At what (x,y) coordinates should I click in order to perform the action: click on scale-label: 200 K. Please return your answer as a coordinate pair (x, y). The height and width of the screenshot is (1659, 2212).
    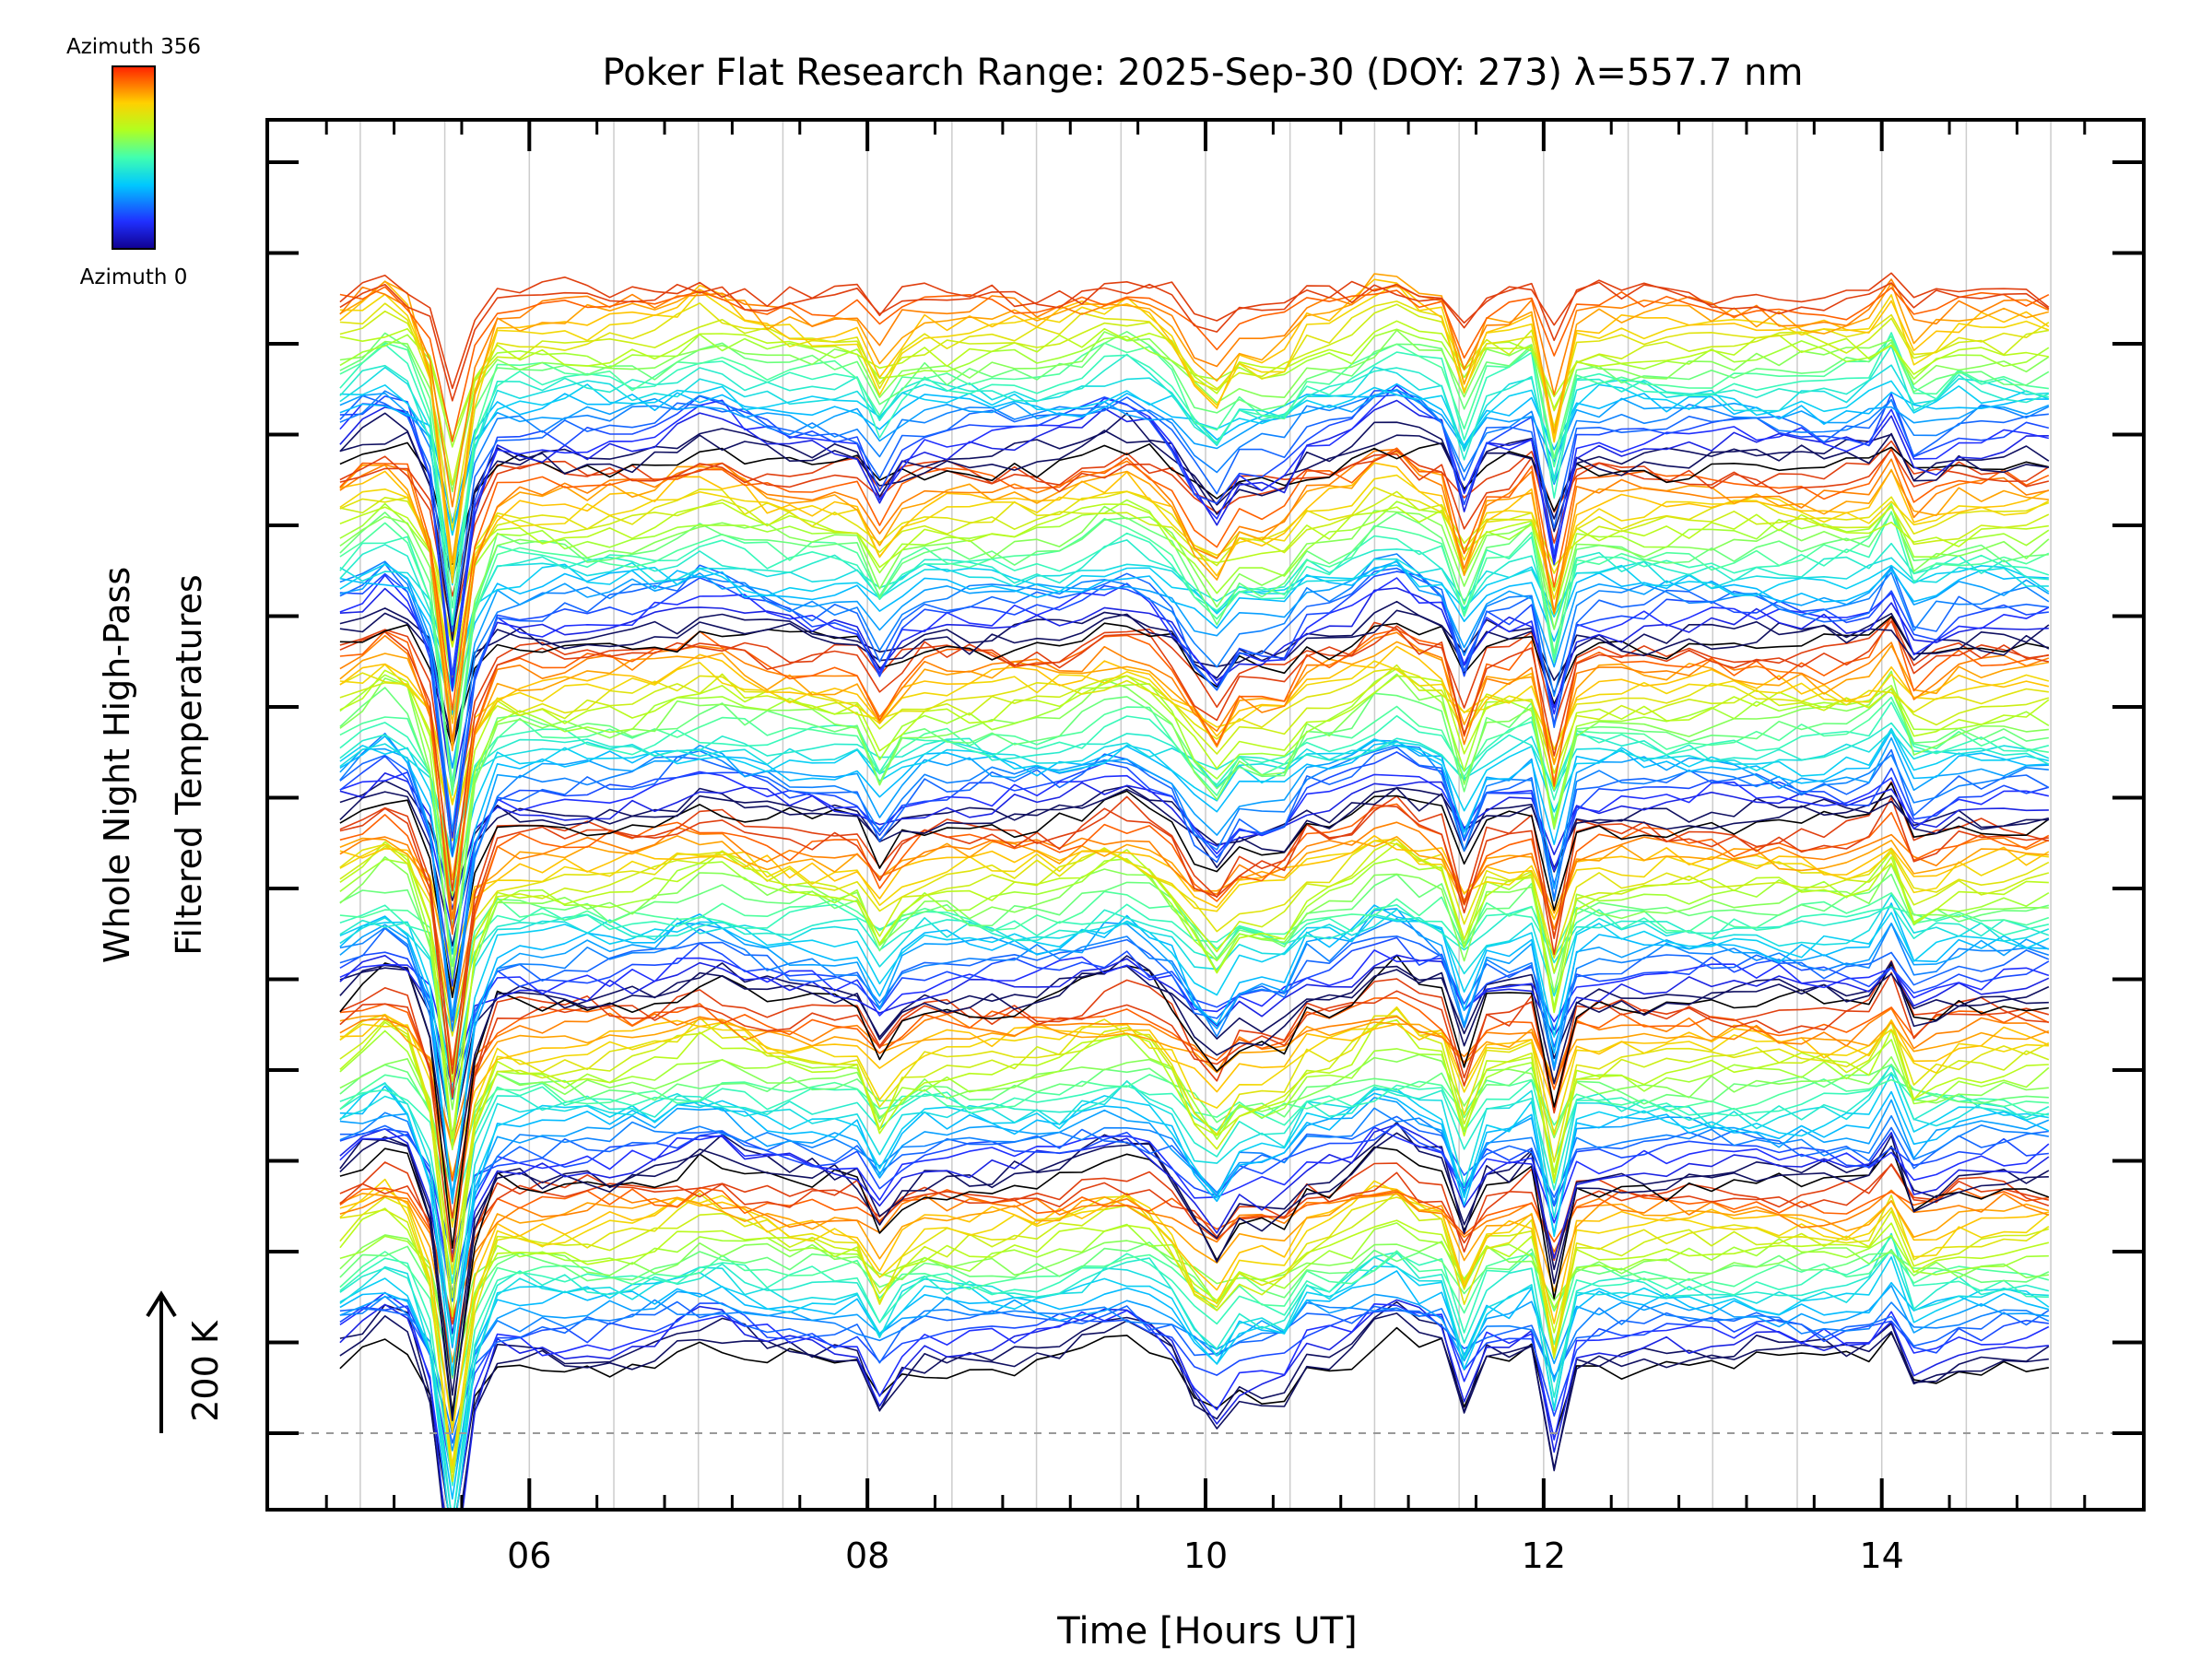
    Looking at the image, I should click on (205, 1371).